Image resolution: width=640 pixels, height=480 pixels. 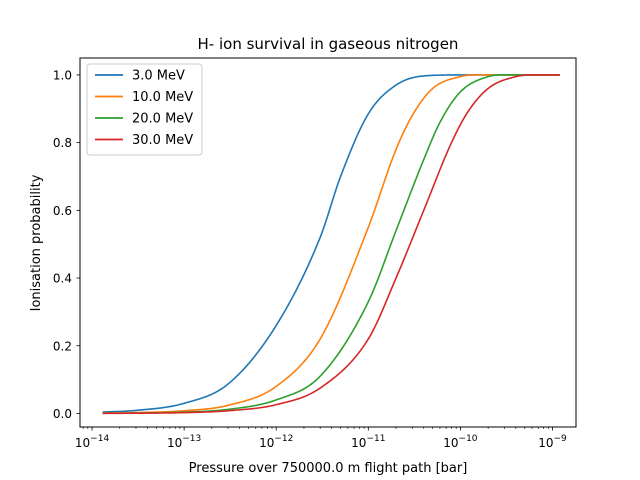 I want to click on chart-title: H- ion survival in gaseous nitrogen, so click(x=328, y=44).